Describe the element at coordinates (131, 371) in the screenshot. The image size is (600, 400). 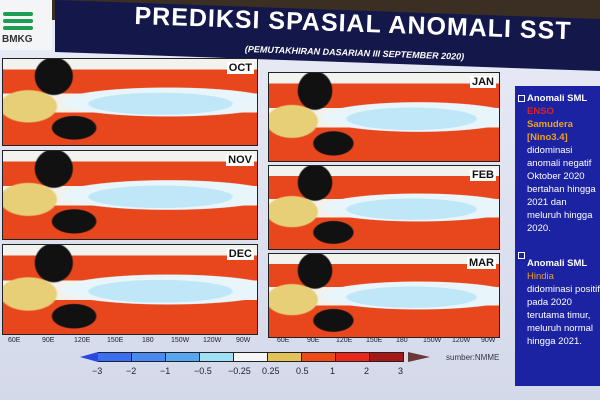
I see `colorbar-label: −2` at that location.